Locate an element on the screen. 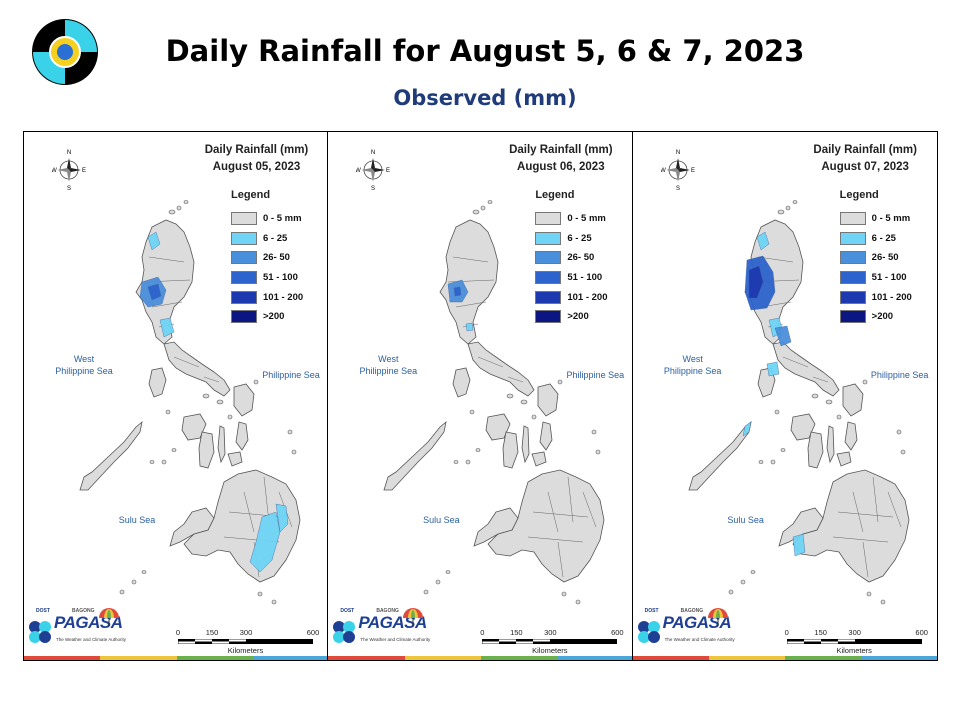 Image resolution: width=960 pixels, height=720 pixels. rain-zone-central-luzon-small is located at coordinates (470, 327).